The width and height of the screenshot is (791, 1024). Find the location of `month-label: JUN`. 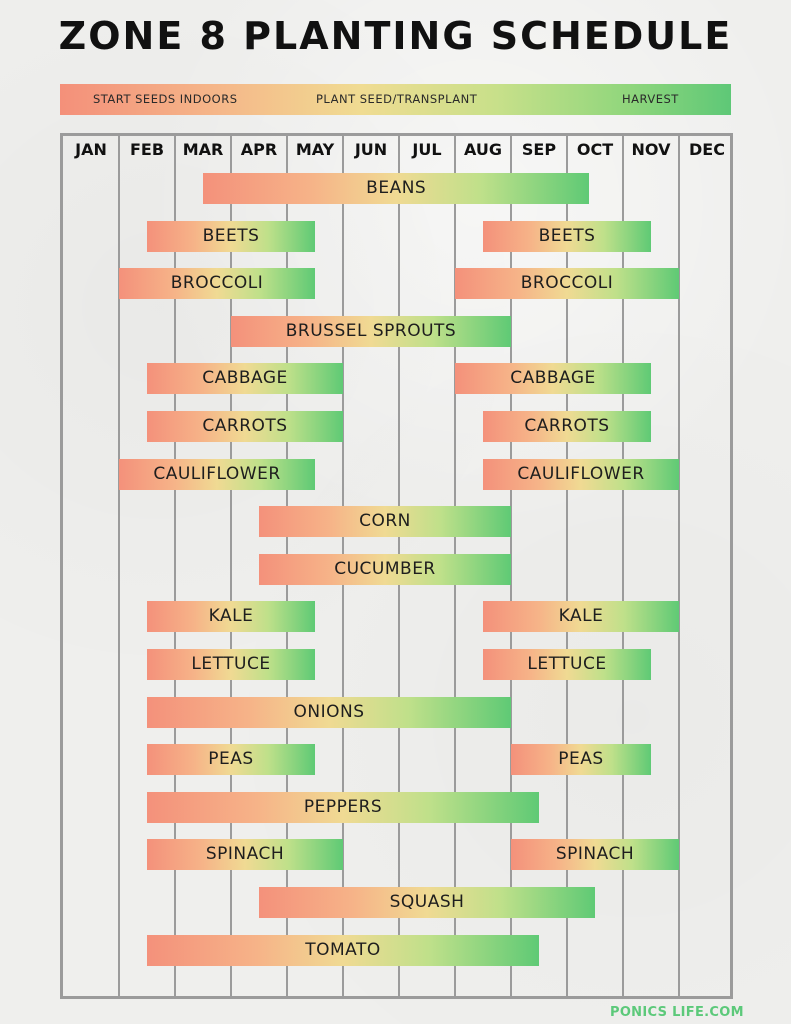

month-label: JUN is located at coordinates (371, 149).